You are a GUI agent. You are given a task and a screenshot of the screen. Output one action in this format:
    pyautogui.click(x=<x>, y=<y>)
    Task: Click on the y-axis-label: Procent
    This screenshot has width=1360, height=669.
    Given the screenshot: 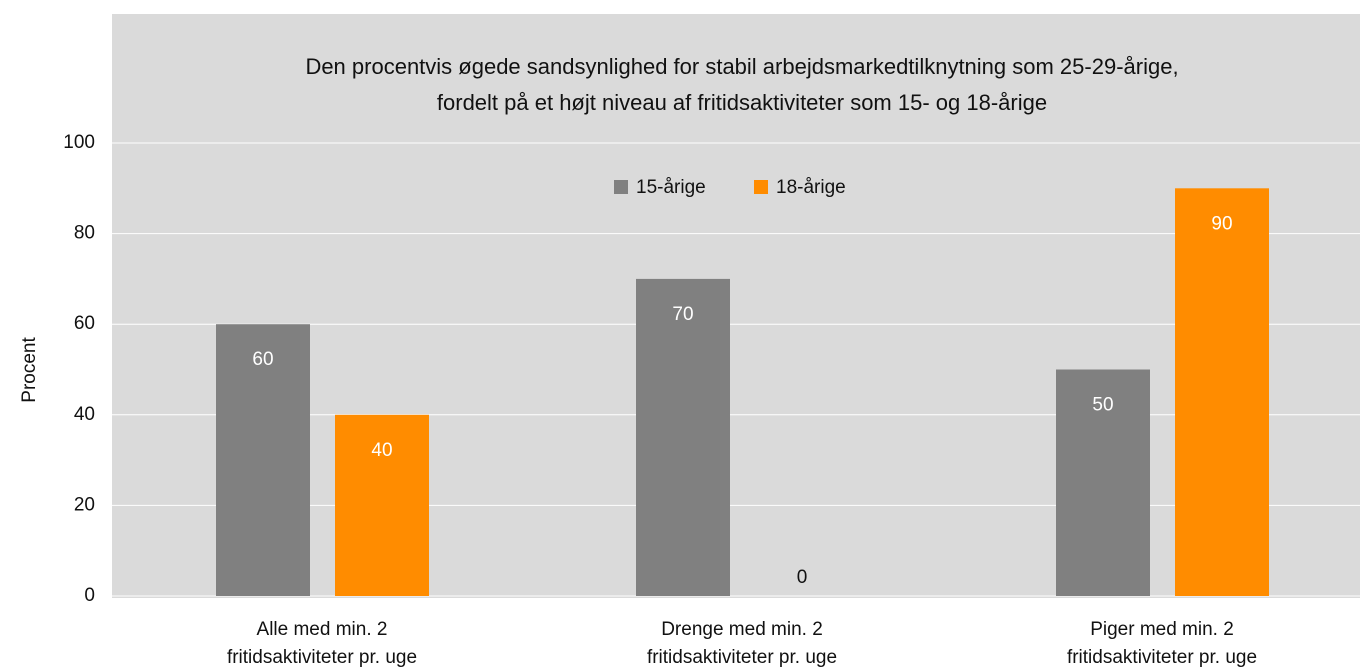 What is the action you would take?
    pyautogui.click(x=29, y=370)
    